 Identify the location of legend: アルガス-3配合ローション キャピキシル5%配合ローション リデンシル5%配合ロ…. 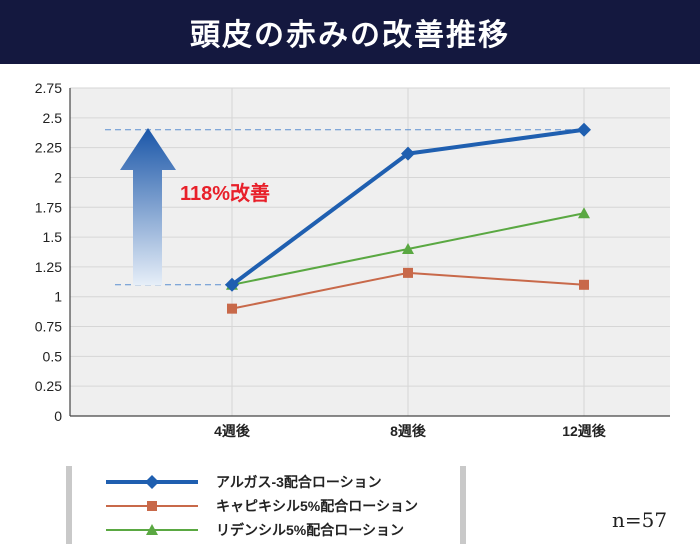
(266, 505).